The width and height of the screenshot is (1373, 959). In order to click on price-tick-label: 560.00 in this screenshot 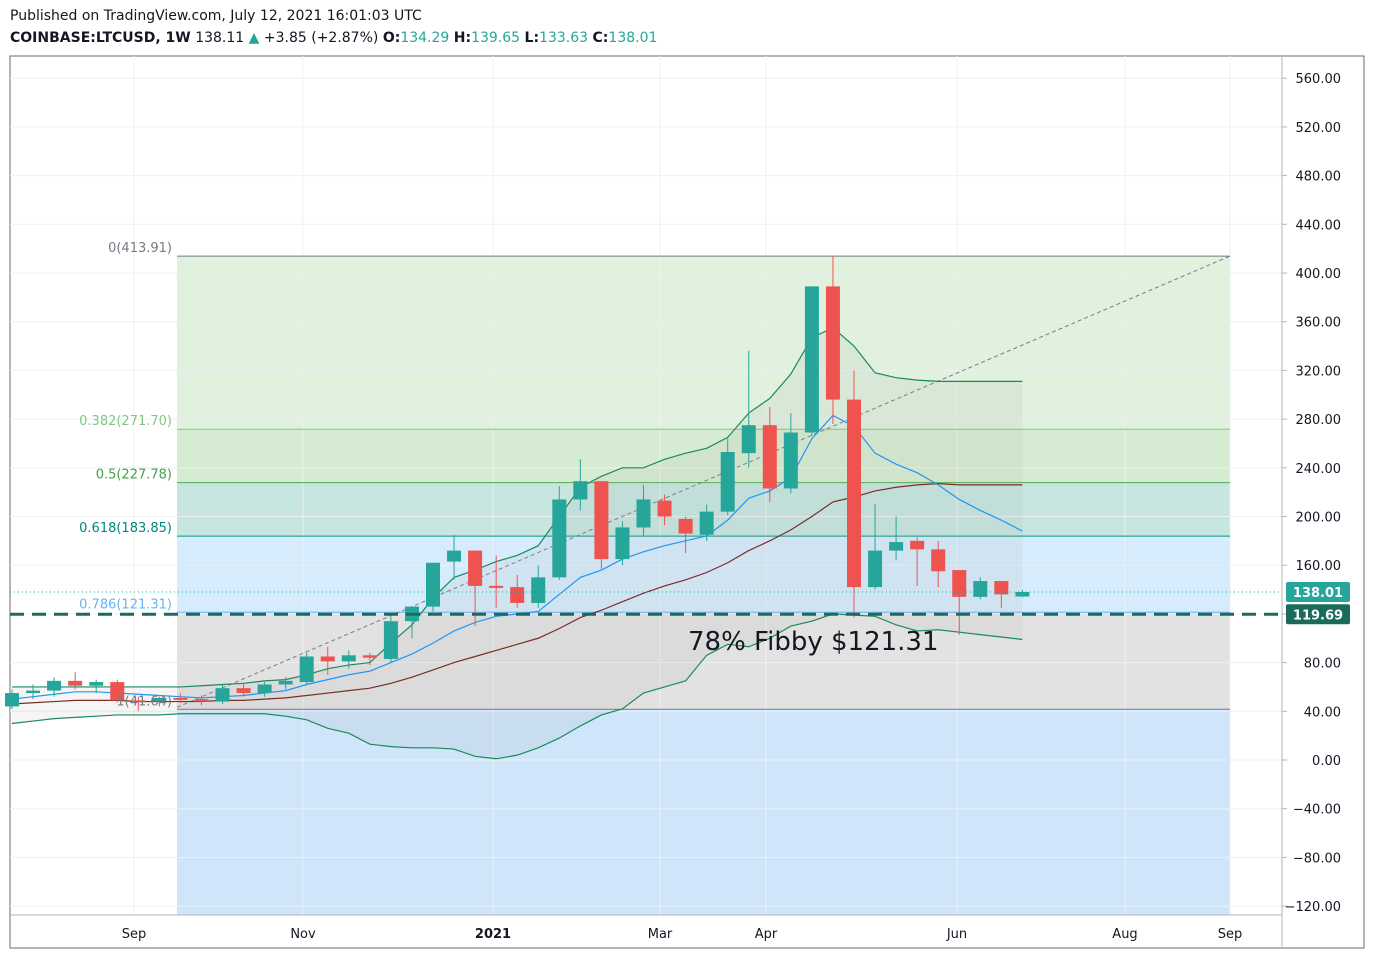, I will do `click(1319, 79)`.